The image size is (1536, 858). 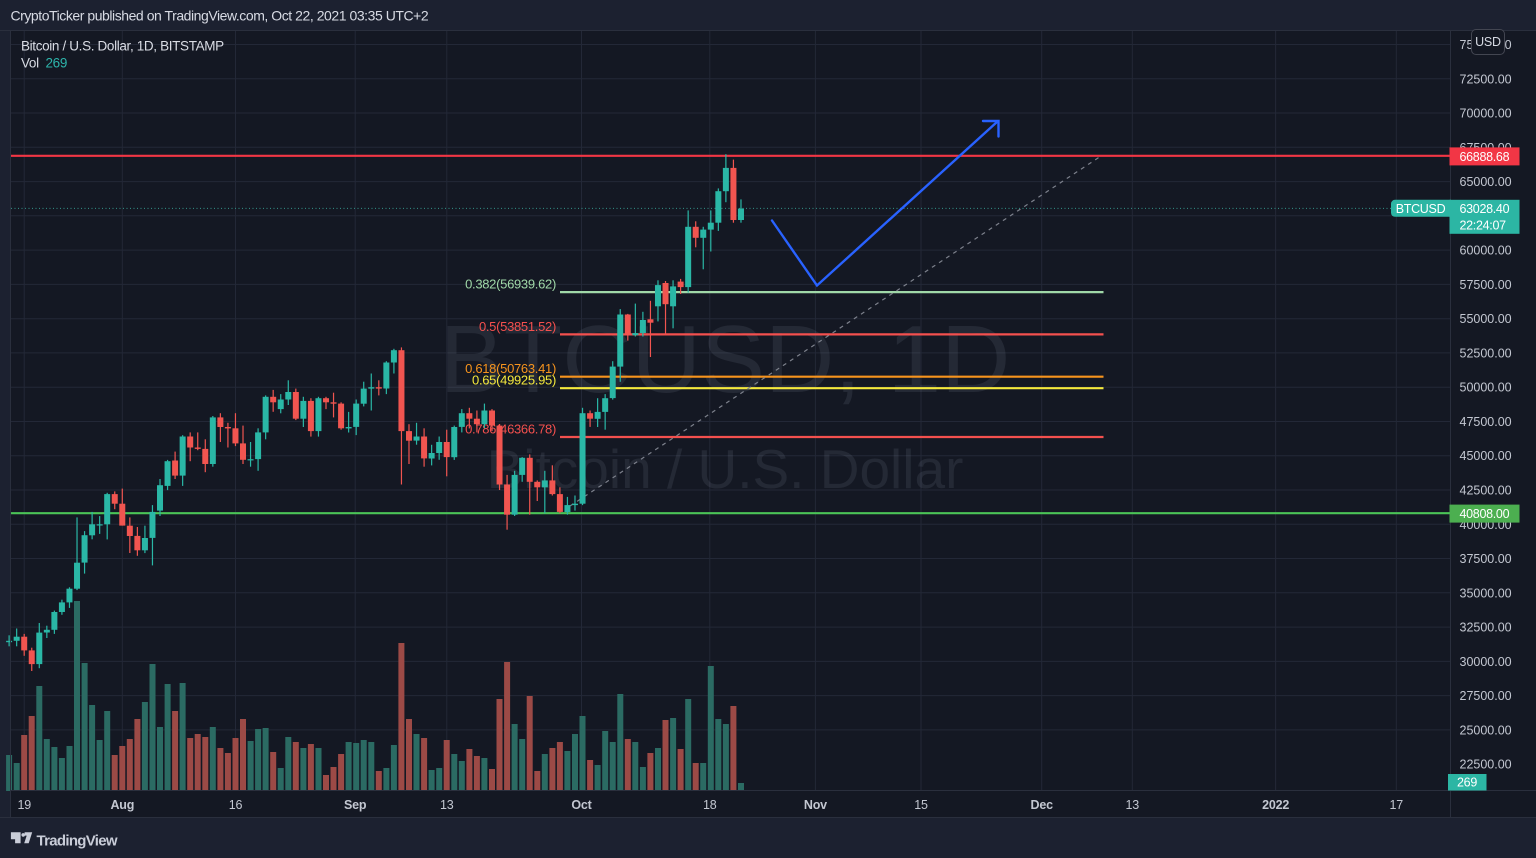 I want to click on svg-text: BTCUSD, 1D, so click(x=725, y=359).